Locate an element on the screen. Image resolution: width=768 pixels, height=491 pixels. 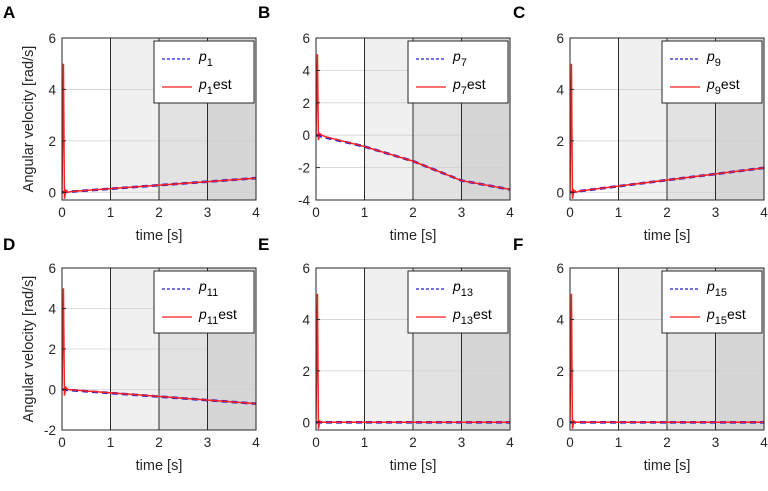
legend-entry-true: p7 is located at coordinates (459, 58).